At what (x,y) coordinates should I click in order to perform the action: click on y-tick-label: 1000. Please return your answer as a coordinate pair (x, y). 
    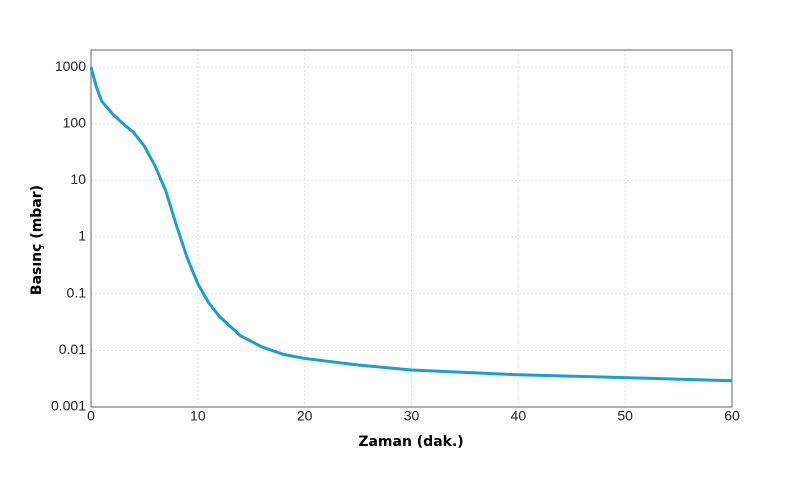
    Looking at the image, I should click on (70, 66).